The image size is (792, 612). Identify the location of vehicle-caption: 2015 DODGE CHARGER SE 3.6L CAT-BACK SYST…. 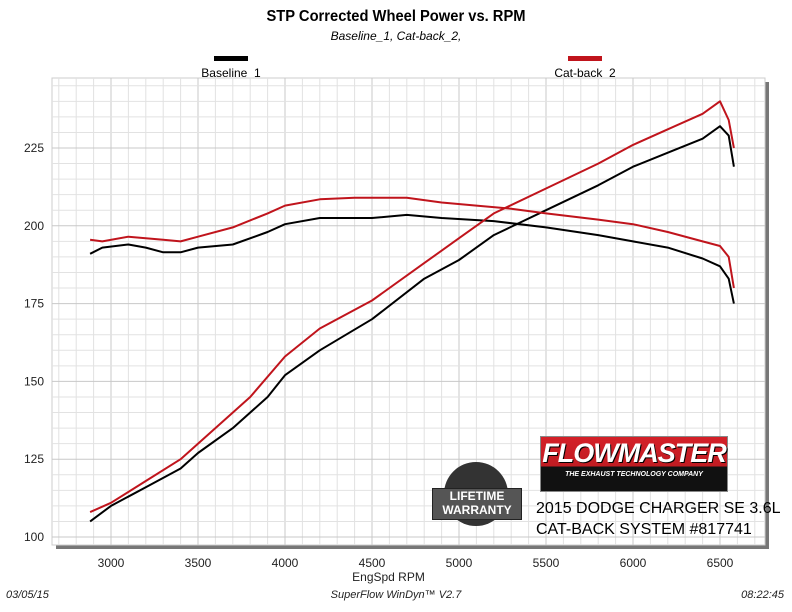
(658, 519).